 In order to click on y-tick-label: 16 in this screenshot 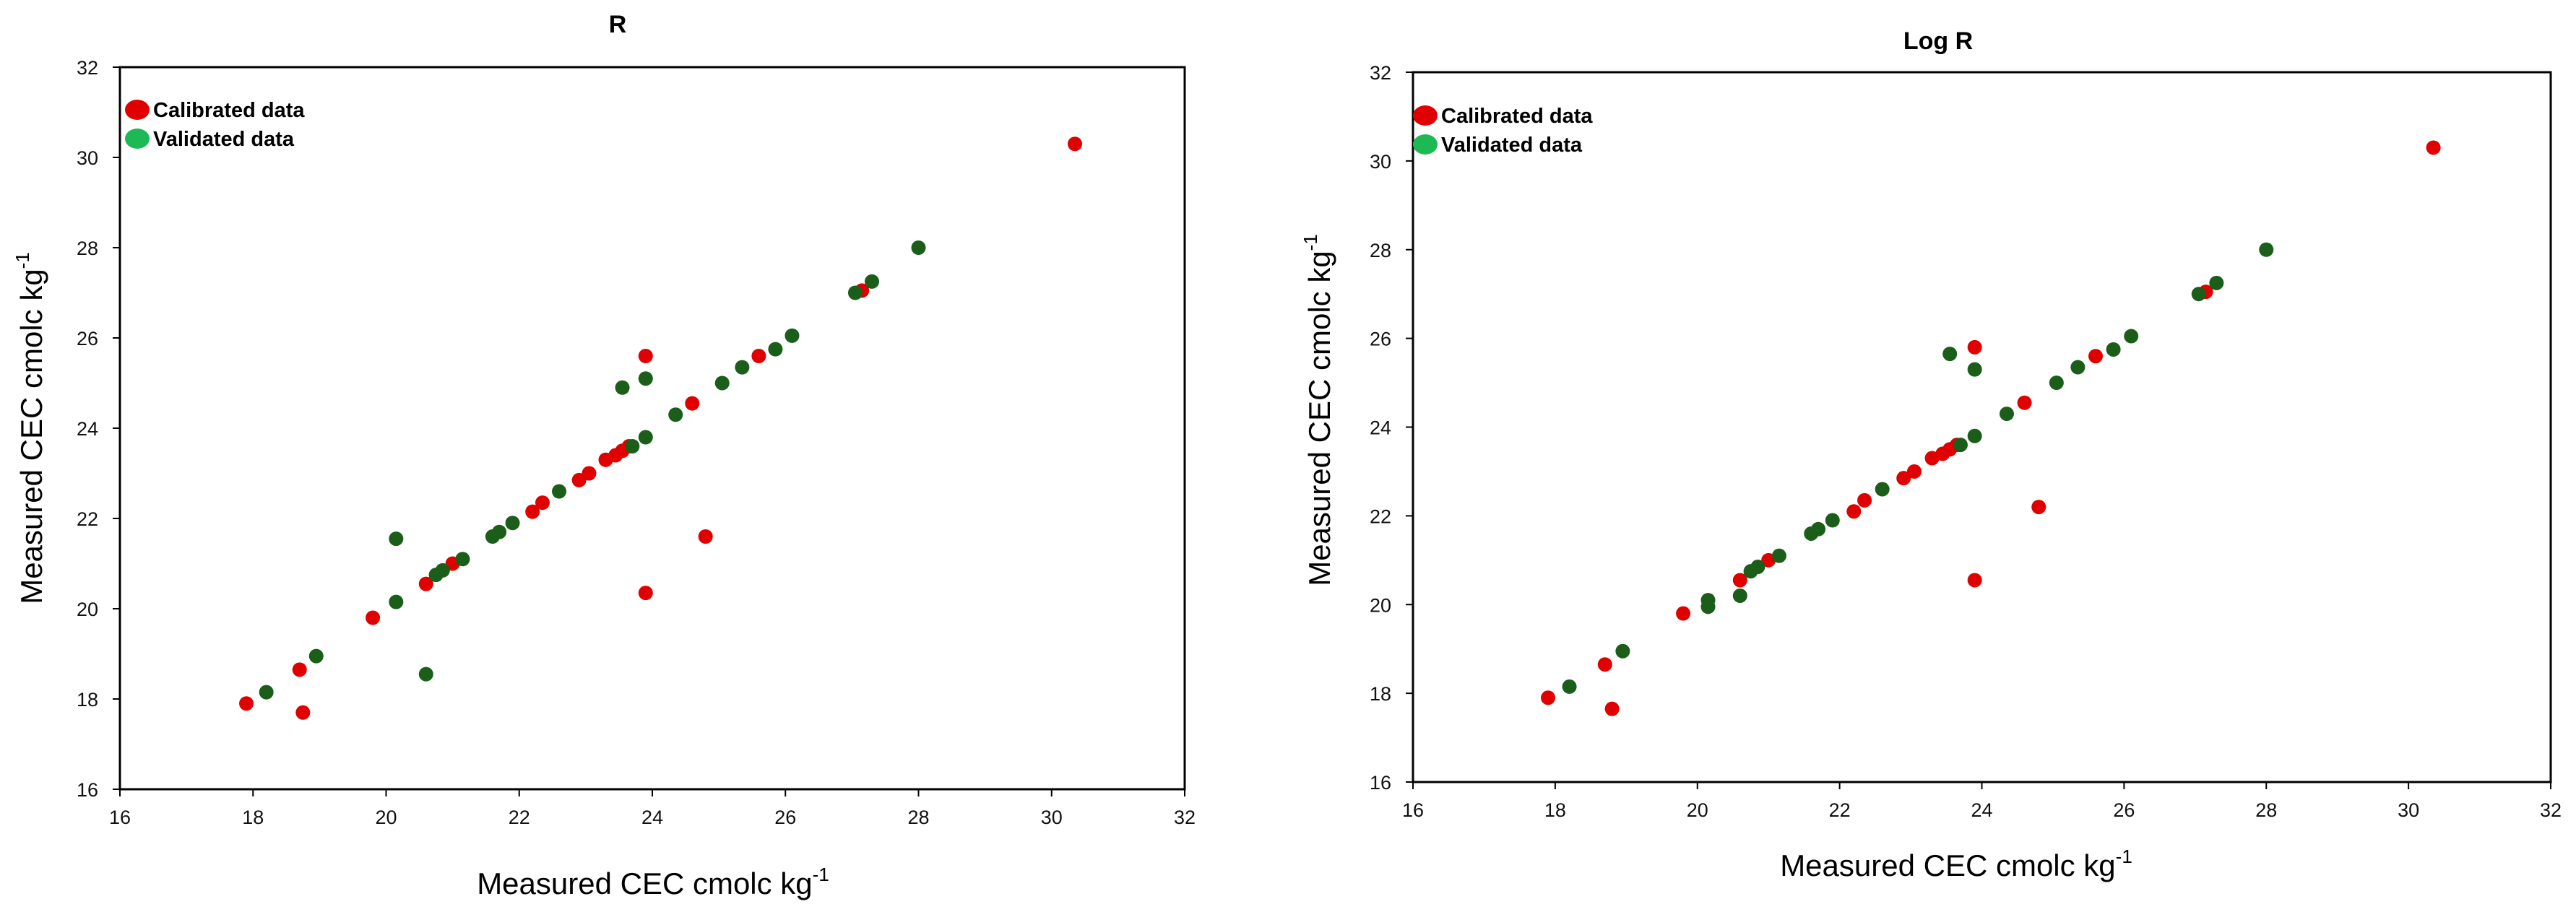, I will do `click(1380, 783)`.